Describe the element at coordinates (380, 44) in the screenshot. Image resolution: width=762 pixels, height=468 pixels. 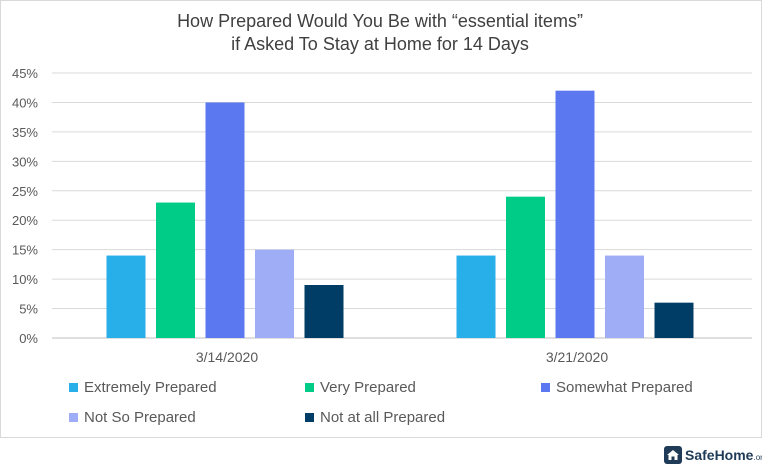
I see `chart-title-line-2: if Asked To Stay at Home for 14 Days` at that location.